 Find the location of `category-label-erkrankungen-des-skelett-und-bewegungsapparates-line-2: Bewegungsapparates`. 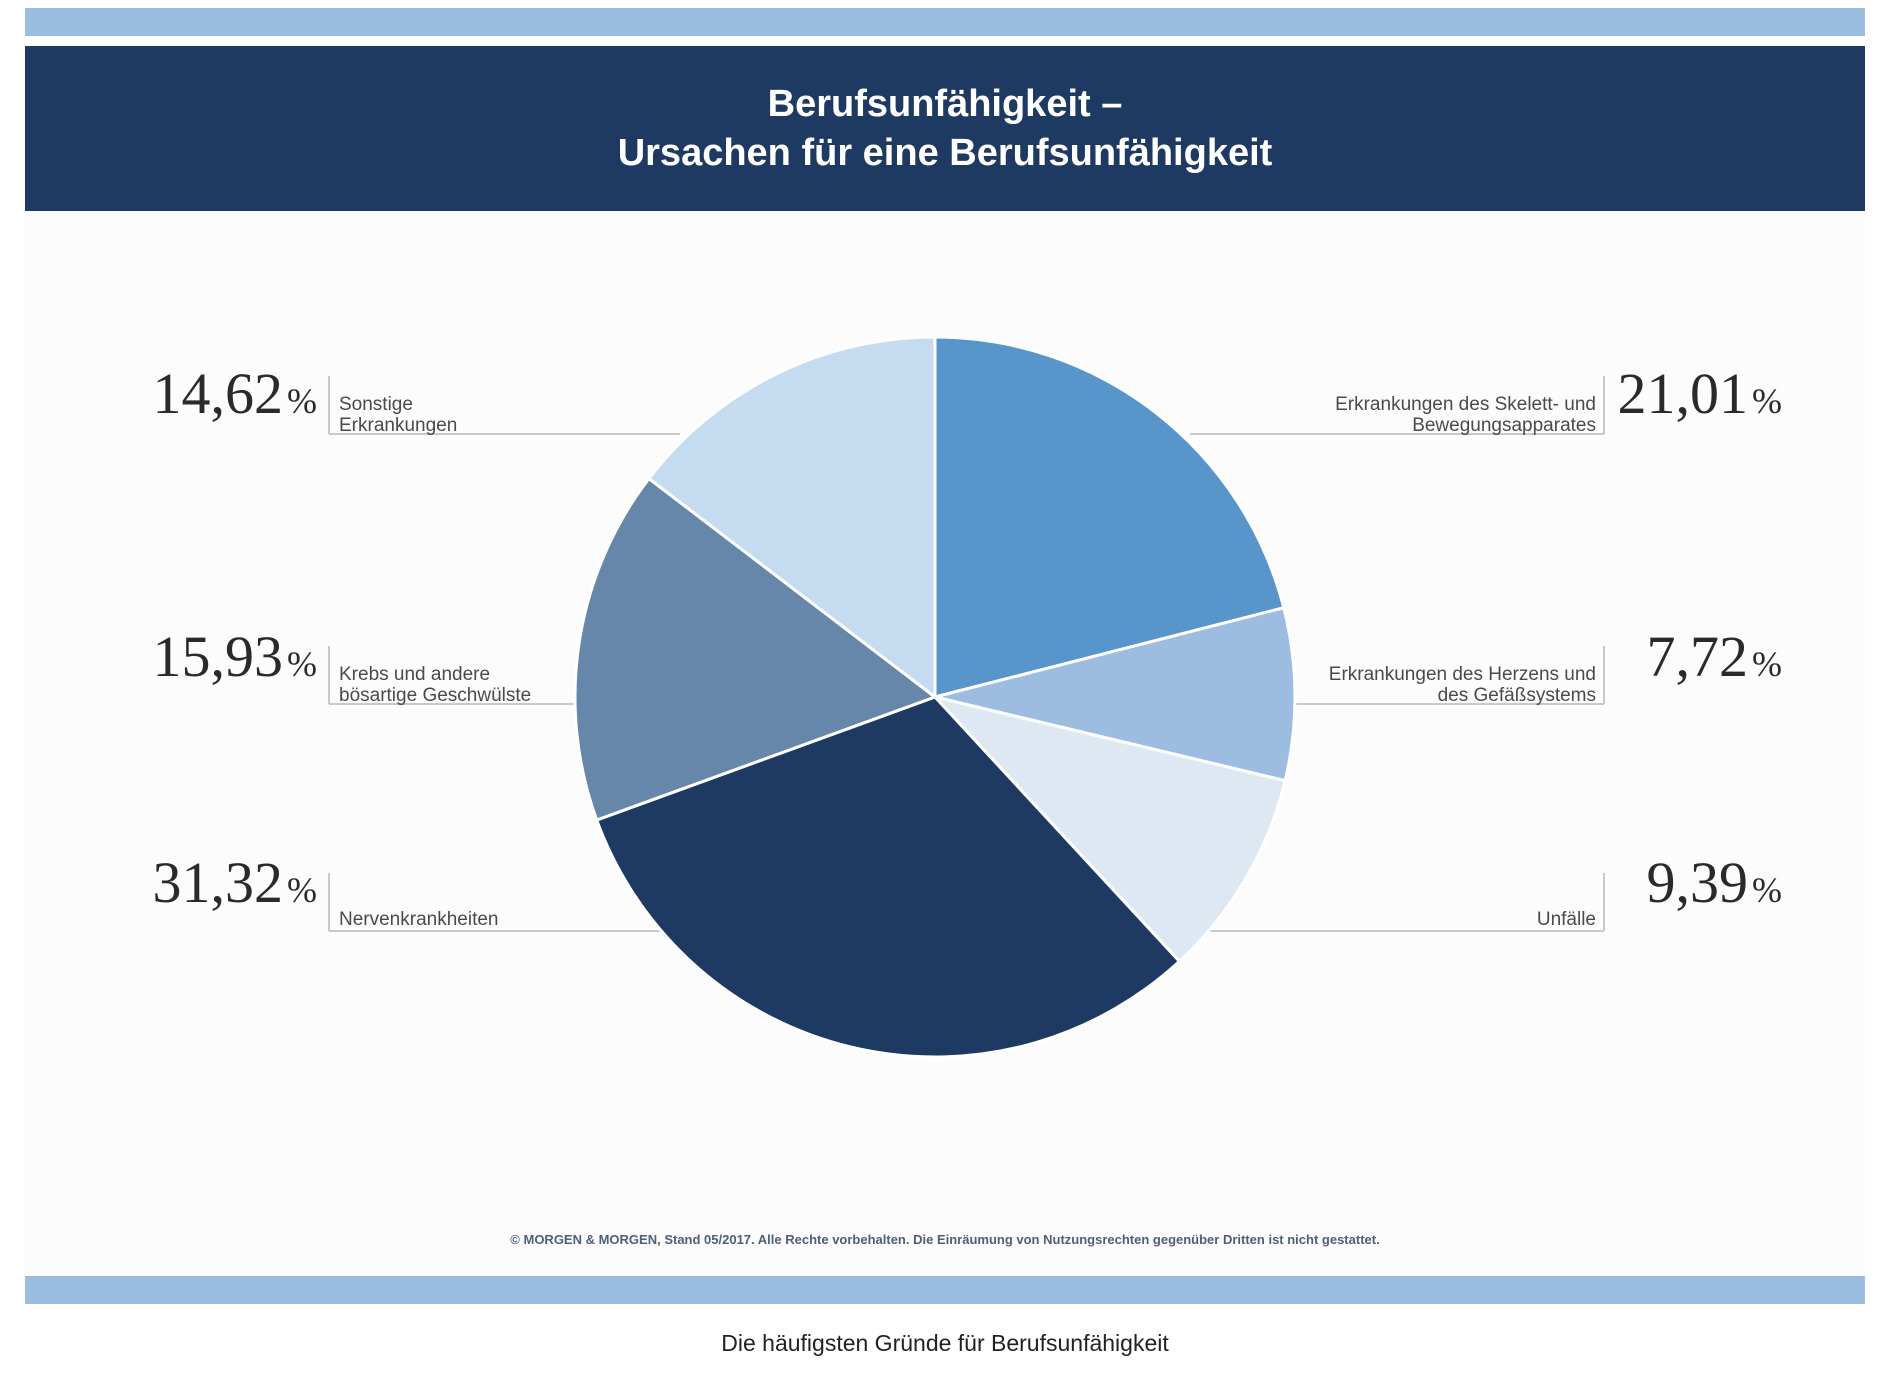

category-label-erkrankungen-des-skelett-und-bewegungsapparates-line-2: Bewegungsapparates is located at coordinates (1504, 425).